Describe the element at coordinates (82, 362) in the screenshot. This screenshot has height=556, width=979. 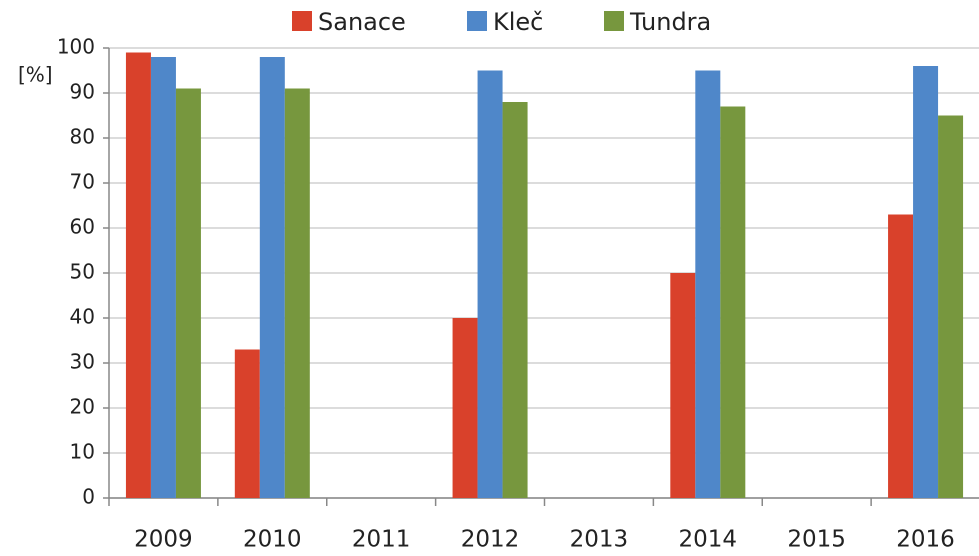
I see `y-tick-label: 30` at that location.